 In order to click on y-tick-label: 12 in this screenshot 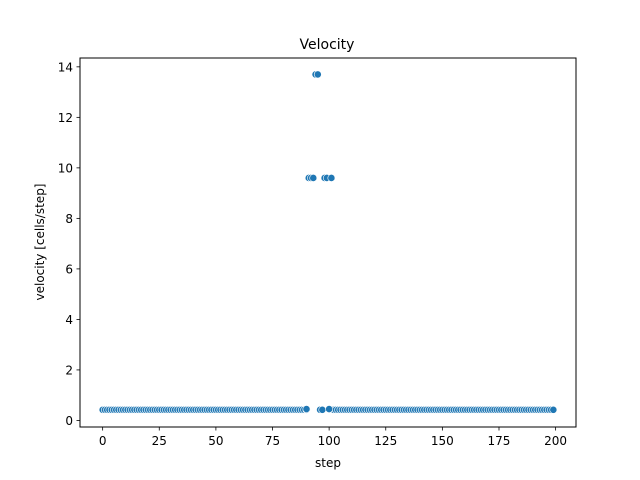, I will do `click(65, 118)`.